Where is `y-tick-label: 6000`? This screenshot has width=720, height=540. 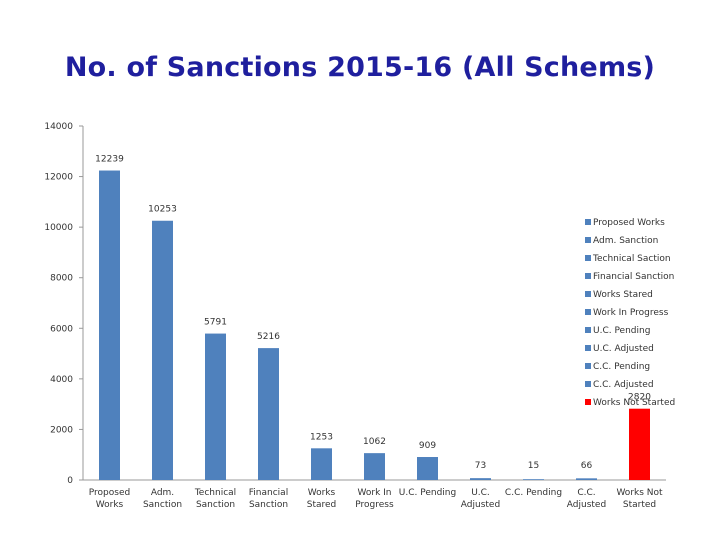 y-tick-label: 6000 is located at coordinates (61, 329).